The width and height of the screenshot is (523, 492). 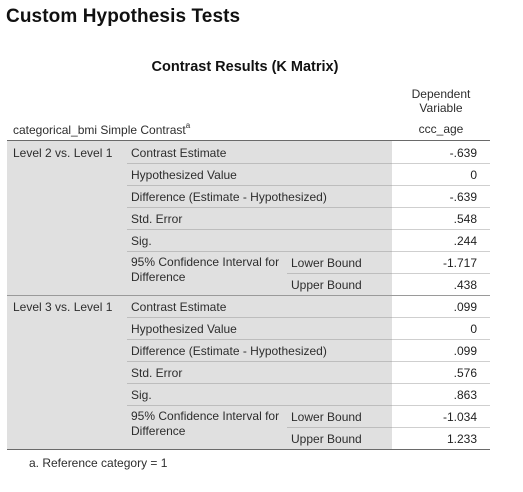 What do you see at coordinates (463, 153) in the screenshot?
I see `value-contrast-estimate: -.639` at bounding box center [463, 153].